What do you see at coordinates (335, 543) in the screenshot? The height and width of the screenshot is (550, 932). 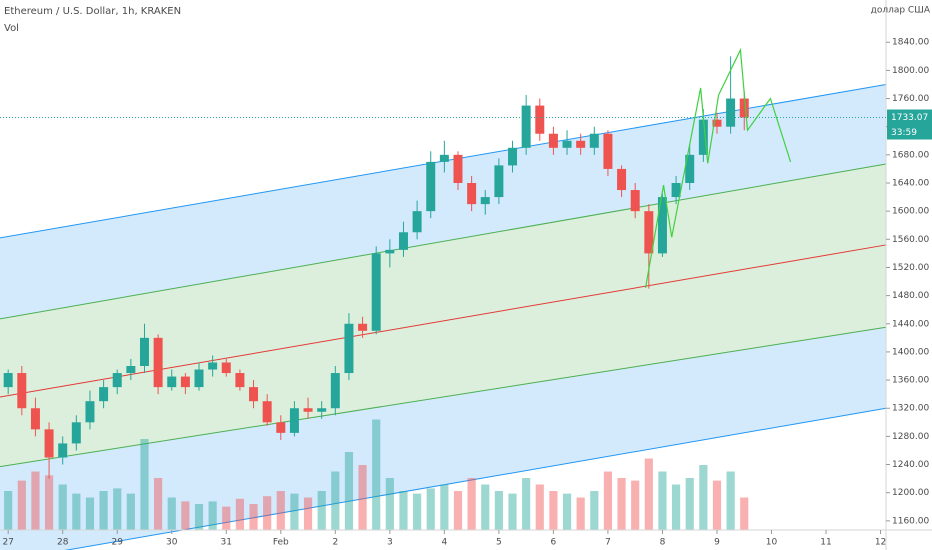 I see `x-tick-label: 2` at bounding box center [335, 543].